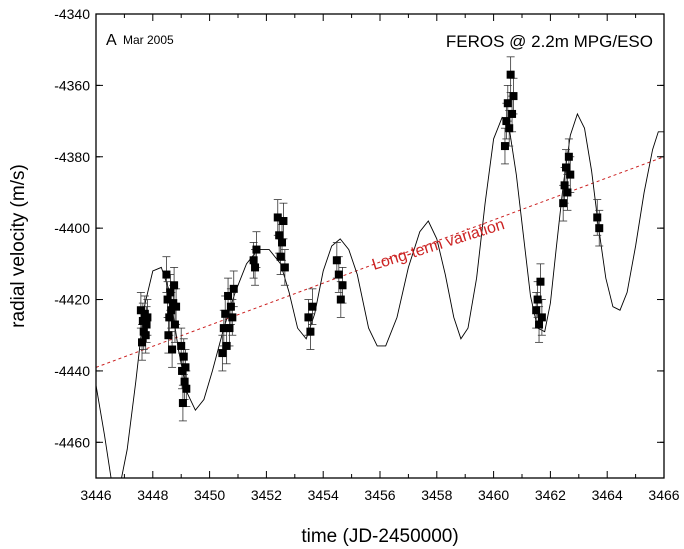 The height and width of the screenshot is (549, 684). I want to click on y-tick-labels: -4340 -4360 -4380 -4400 -4420 -4440 -4460, so click(72, 228).